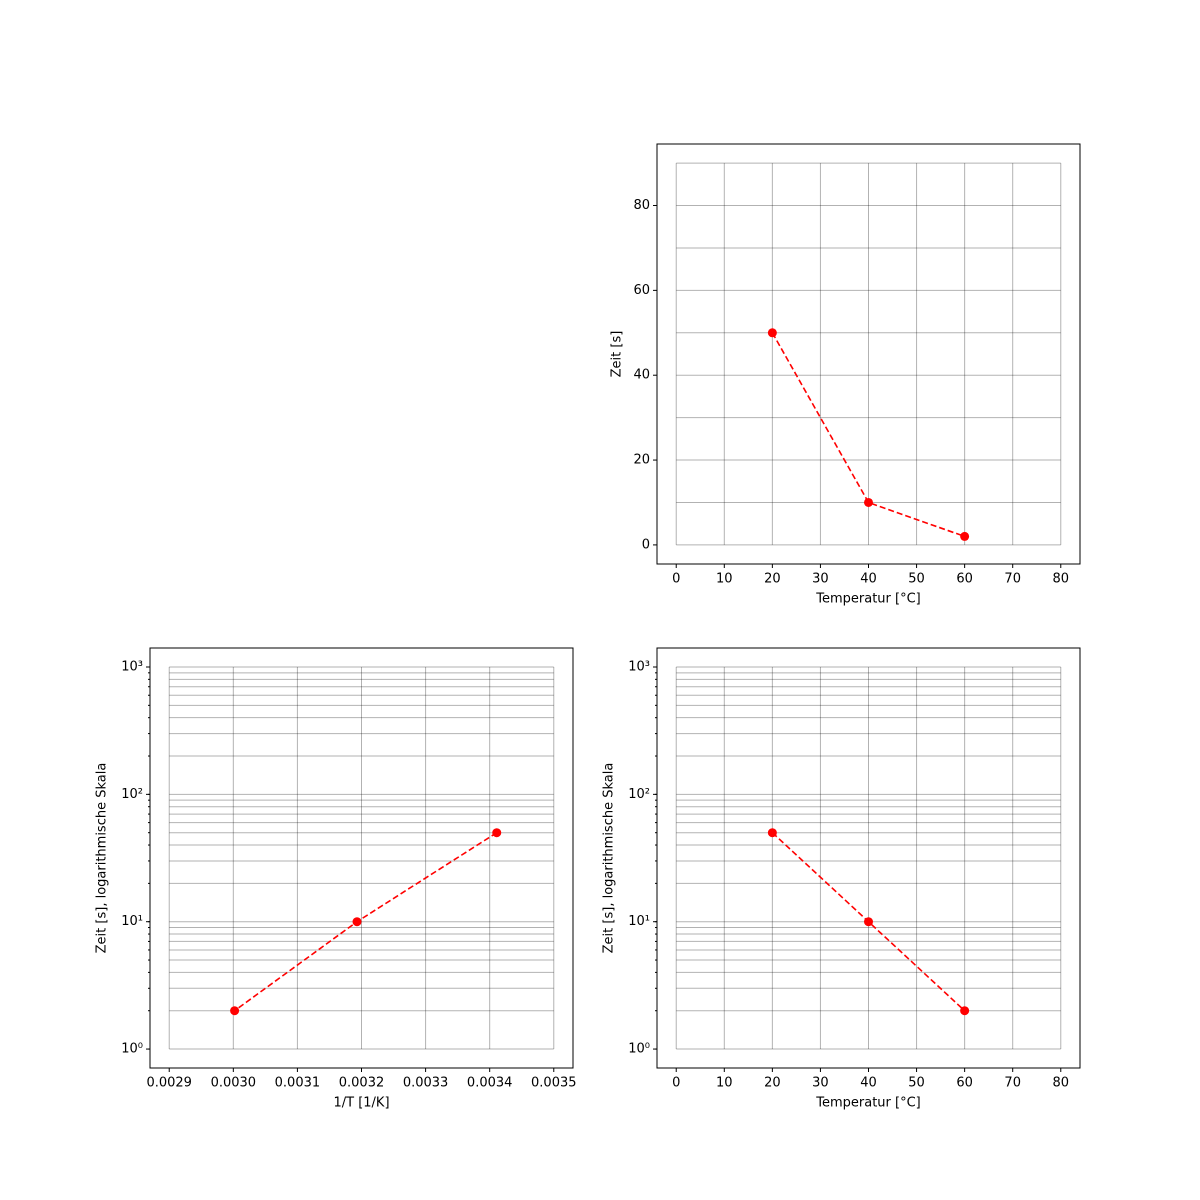 The width and height of the screenshot is (1200, 1200). Describe the element at coordinates (868, 435) in the screenshot. I see `data-line` at that location.